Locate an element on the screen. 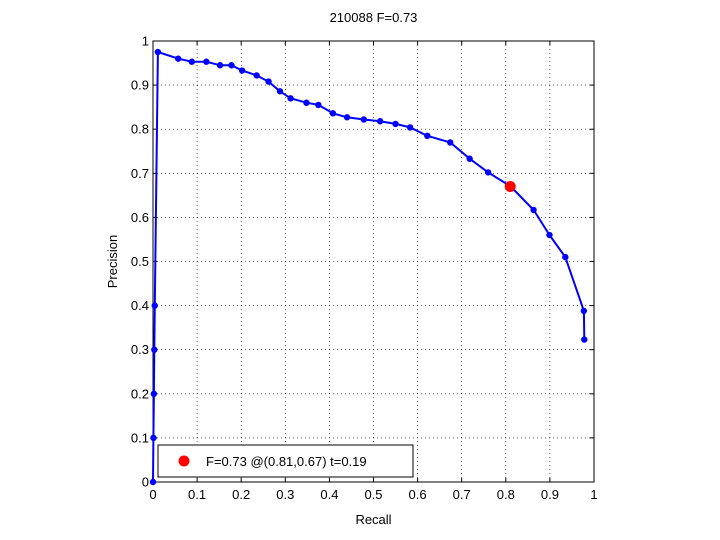  x-tick-label: 0.5 is located at coordinates (373, 494).